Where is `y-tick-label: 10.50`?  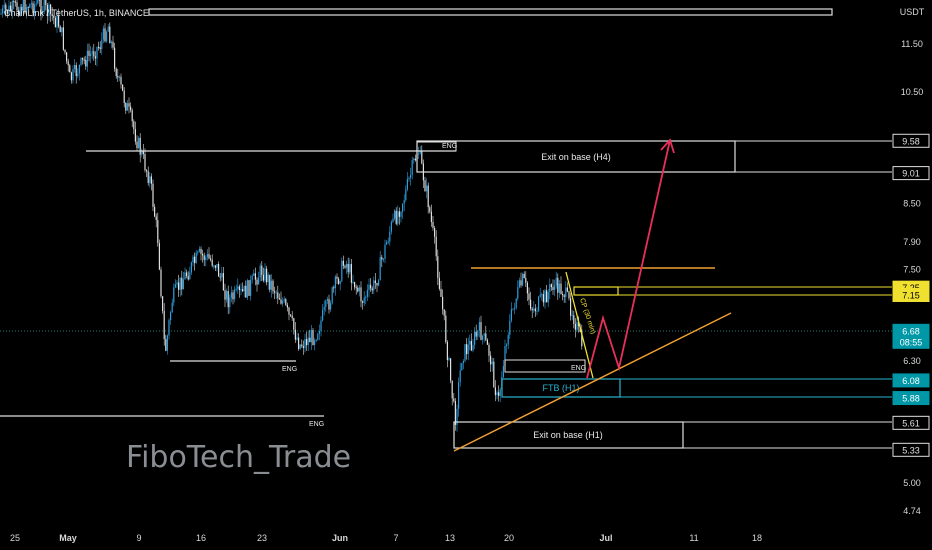
y-tick-label: 10.50 is located at coordinates (912, 92).